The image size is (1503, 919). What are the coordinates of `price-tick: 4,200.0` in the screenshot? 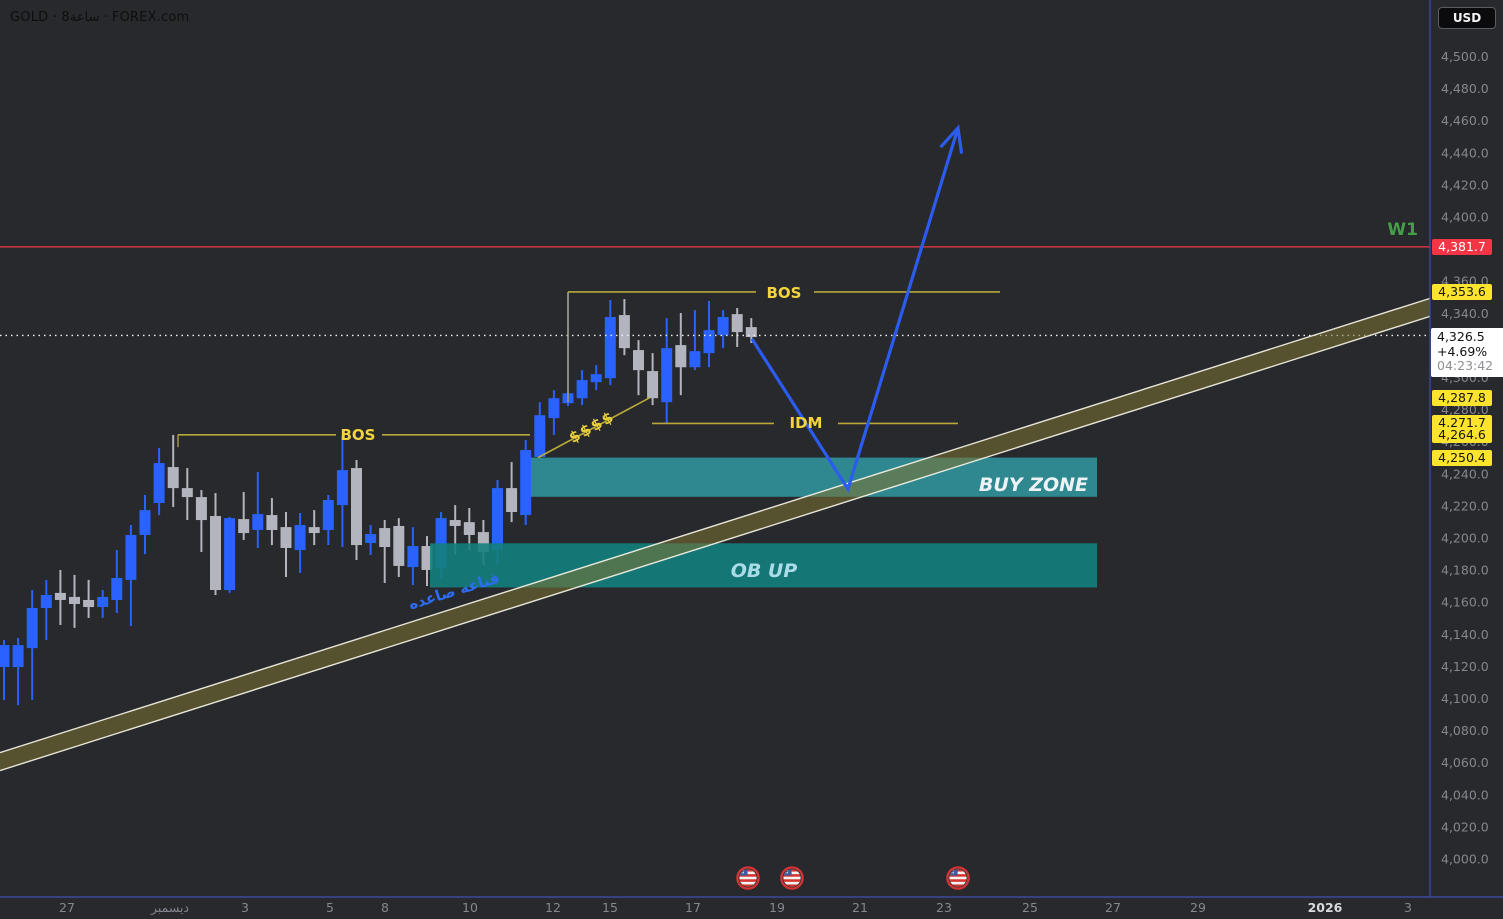 It's located at (1465, 538).